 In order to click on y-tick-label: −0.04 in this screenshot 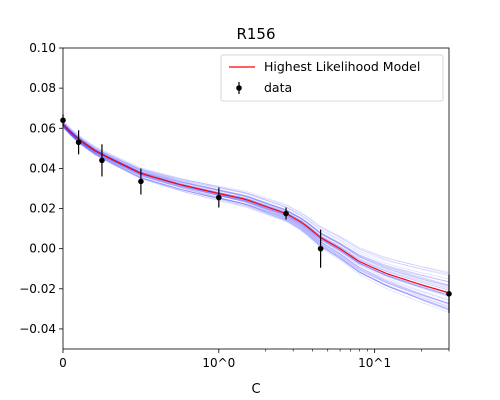, I will do `click(37, 329)`.